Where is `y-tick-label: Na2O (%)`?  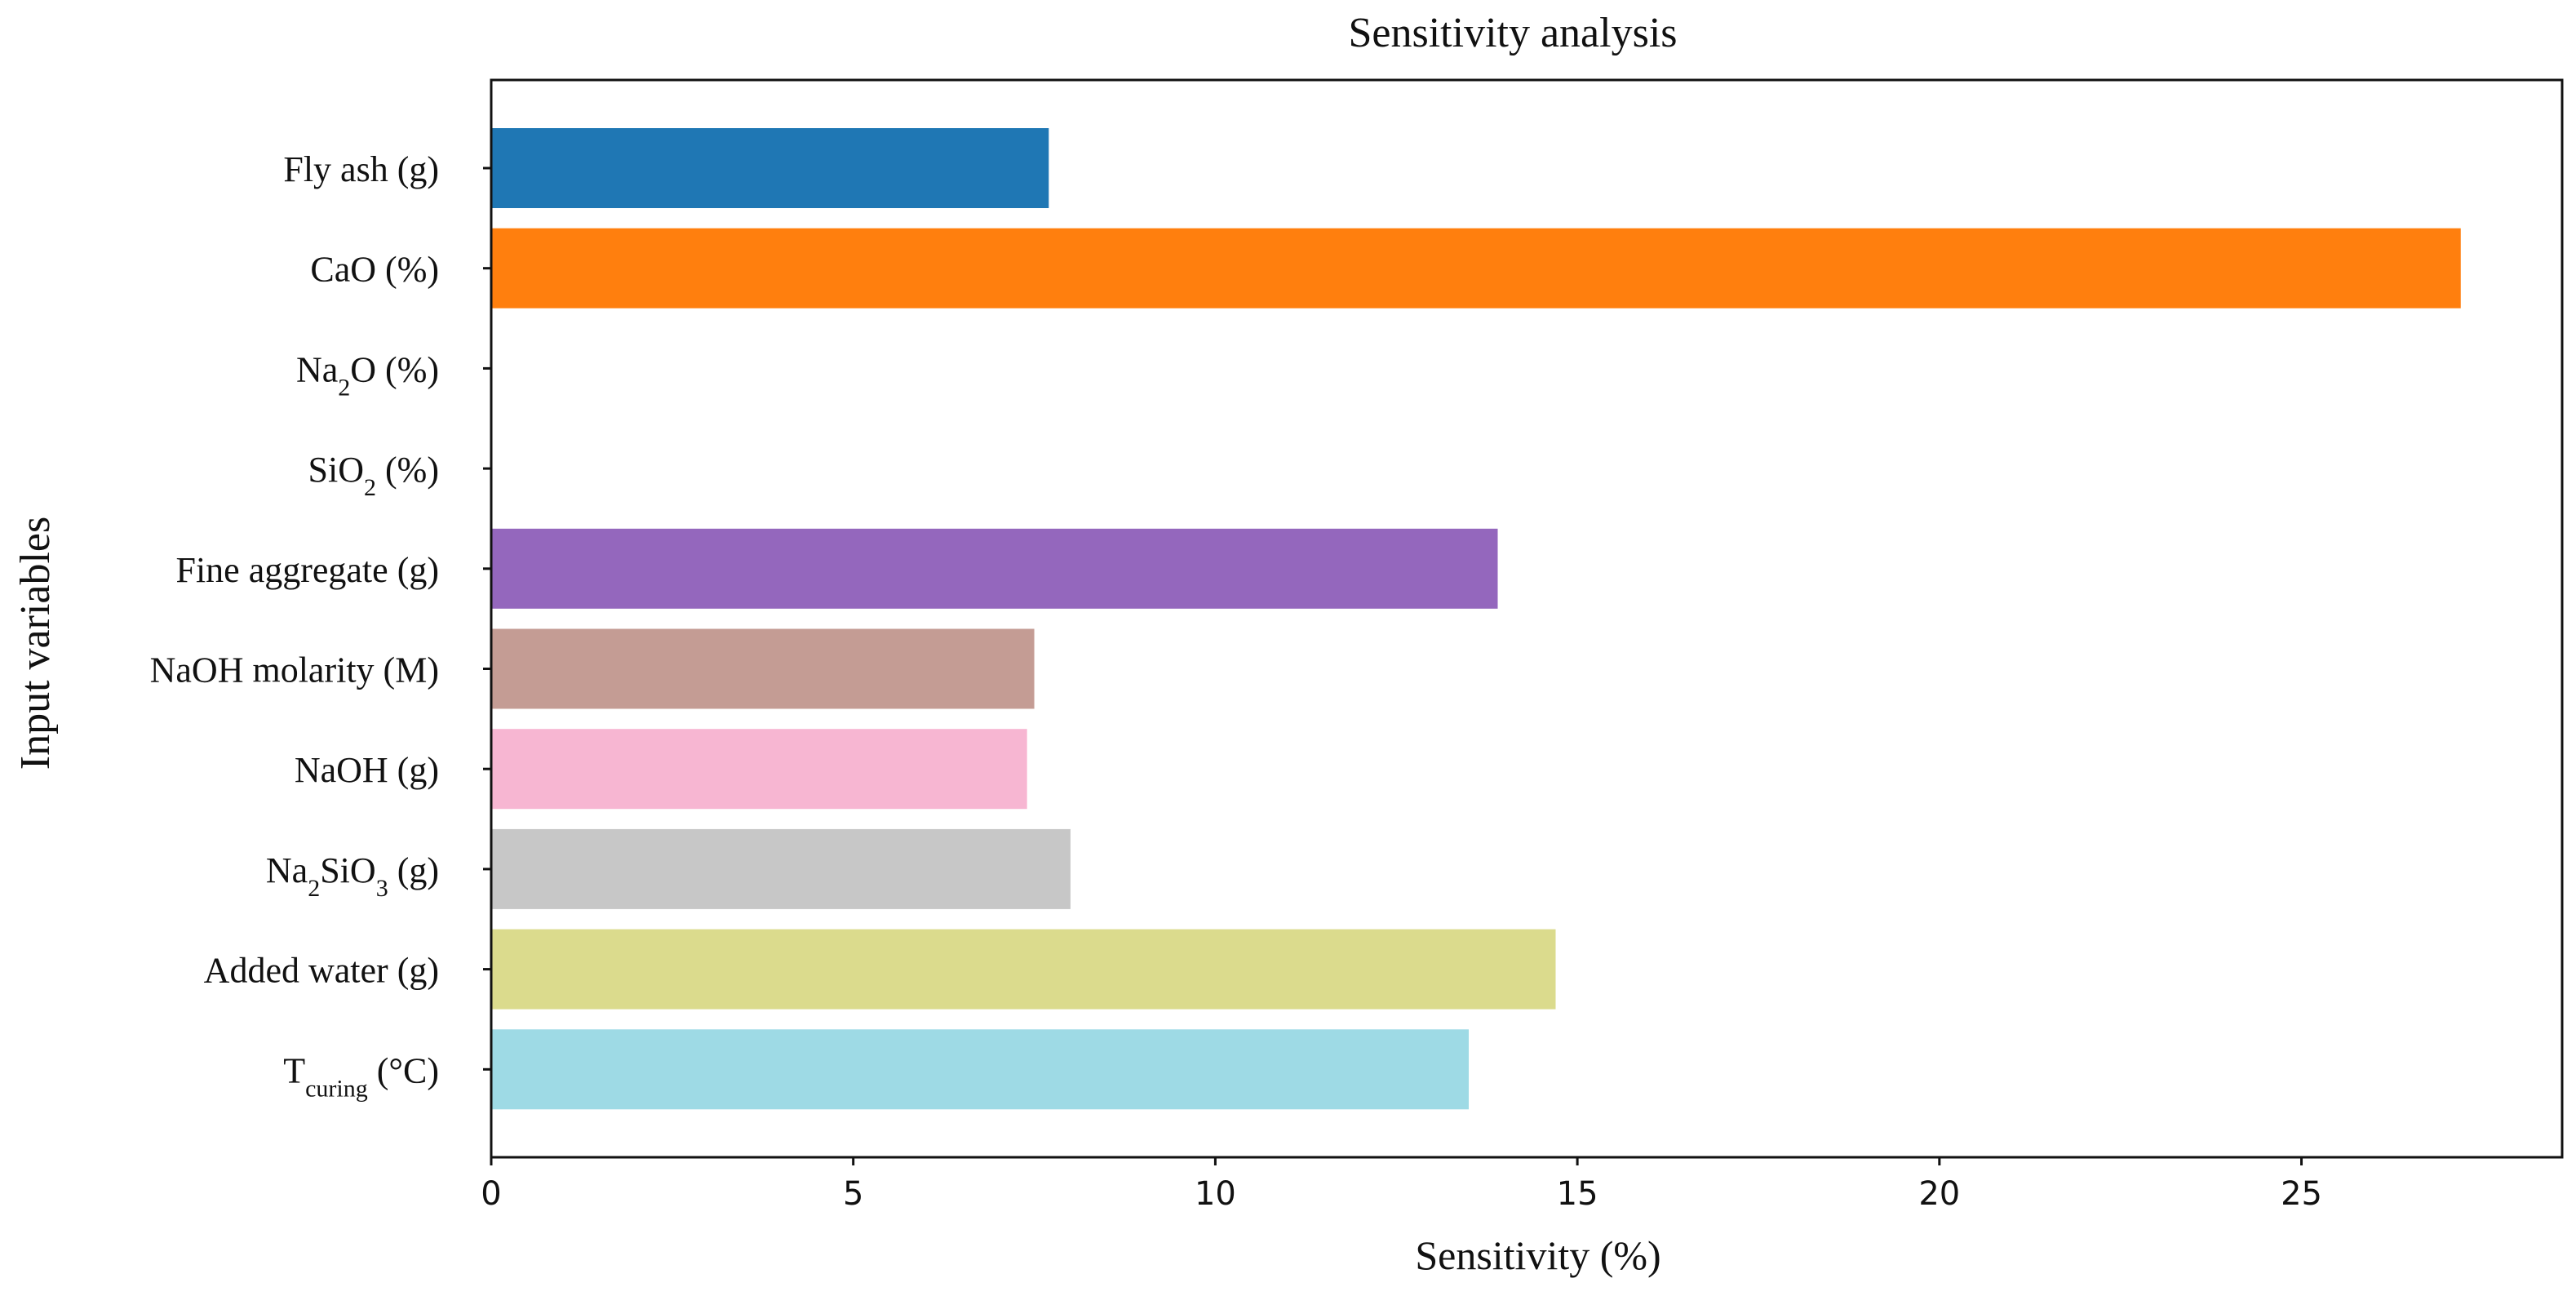
y-tick-label: Na2O (%) is located at coordinates (367, 375).